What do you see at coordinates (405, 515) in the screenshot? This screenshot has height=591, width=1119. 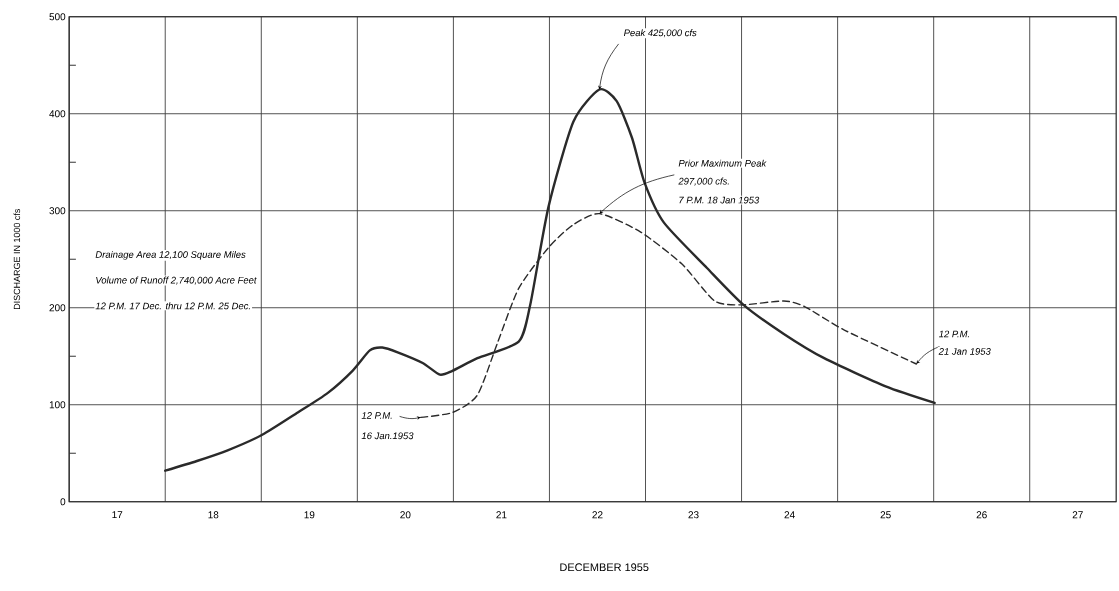 I see `x-tick-label: 20` at bounding box center [405, 515].